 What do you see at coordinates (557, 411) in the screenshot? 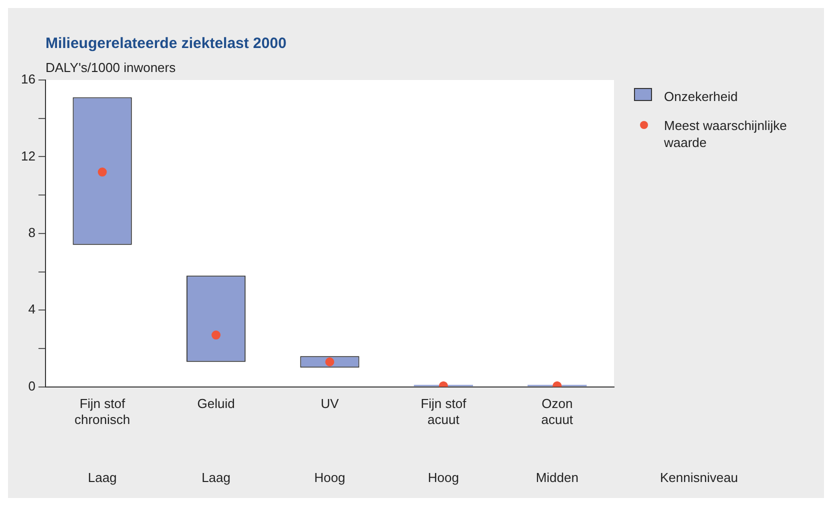
I see `x-tick-label: Ozon acuut` at bounding box center [557, 411].